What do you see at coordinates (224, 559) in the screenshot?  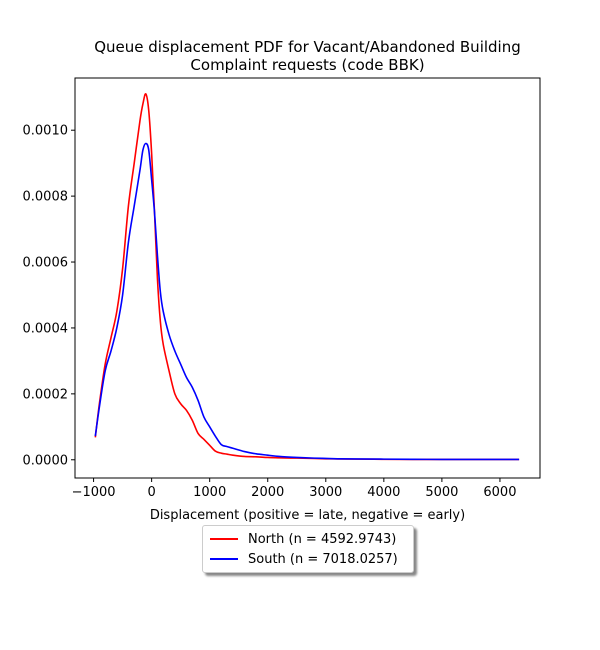 I see `legend-swatch-south` at bounding box center [224, 559].